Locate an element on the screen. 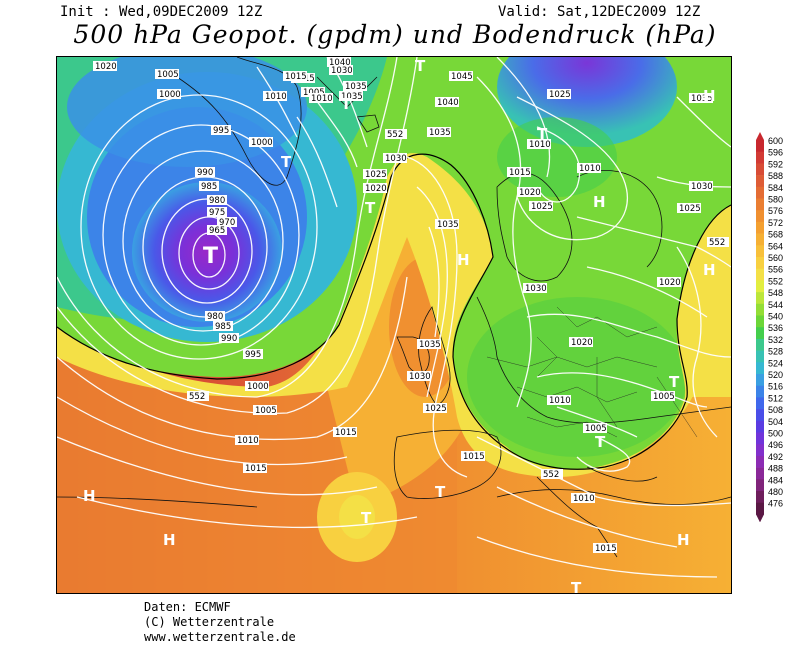 This screenshot has width=790, height=648. valid-time: Valid: Sat,12DEC2009 12Z is located at coordinates (599, 12).